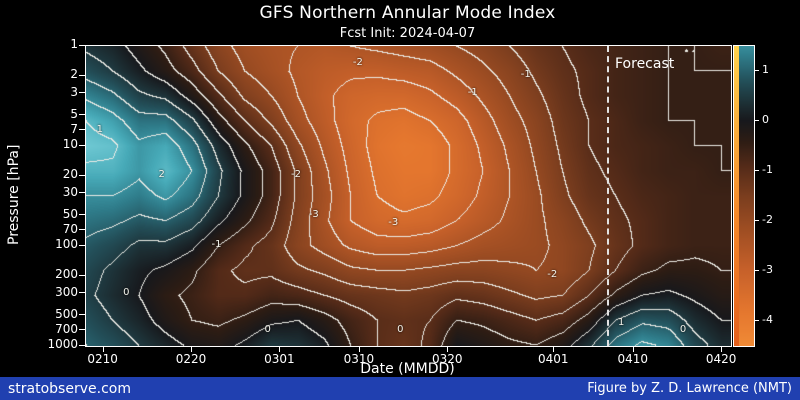 The width and height of the screenshot is (800, 400). What do you see at coordinates (70, 213) in the screenshot?
I see `y-tick-label: 50` at bounding box center [70, 213].